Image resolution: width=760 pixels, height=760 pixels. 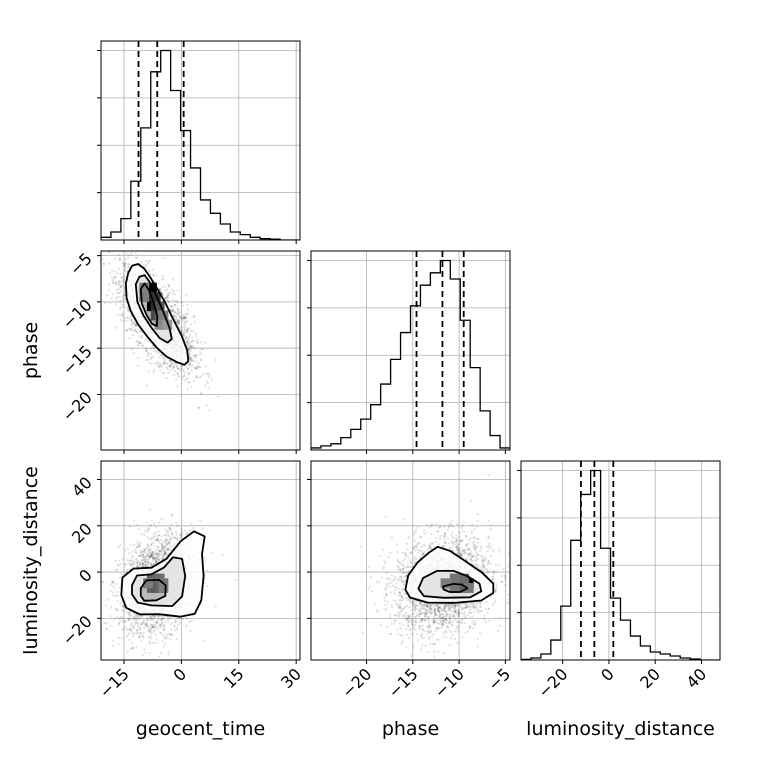 What do you see at coordinates (163, 587) in the screenshot?
I see `density-cell` at bounding box center [163, 587].